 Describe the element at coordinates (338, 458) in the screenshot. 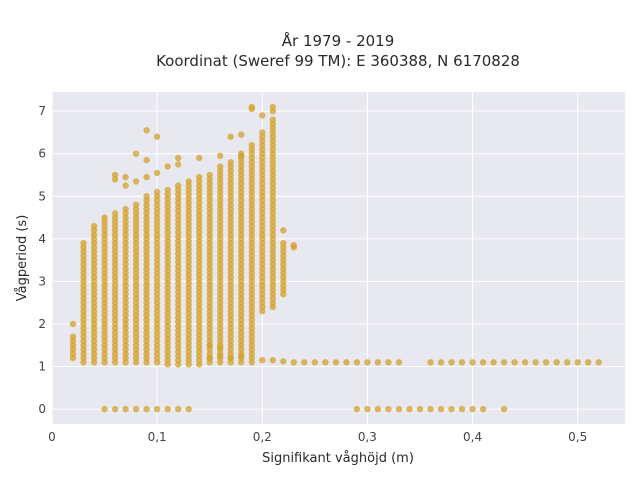

I see `x-axis-title: Signifikant våghöjd (m)` at that location.